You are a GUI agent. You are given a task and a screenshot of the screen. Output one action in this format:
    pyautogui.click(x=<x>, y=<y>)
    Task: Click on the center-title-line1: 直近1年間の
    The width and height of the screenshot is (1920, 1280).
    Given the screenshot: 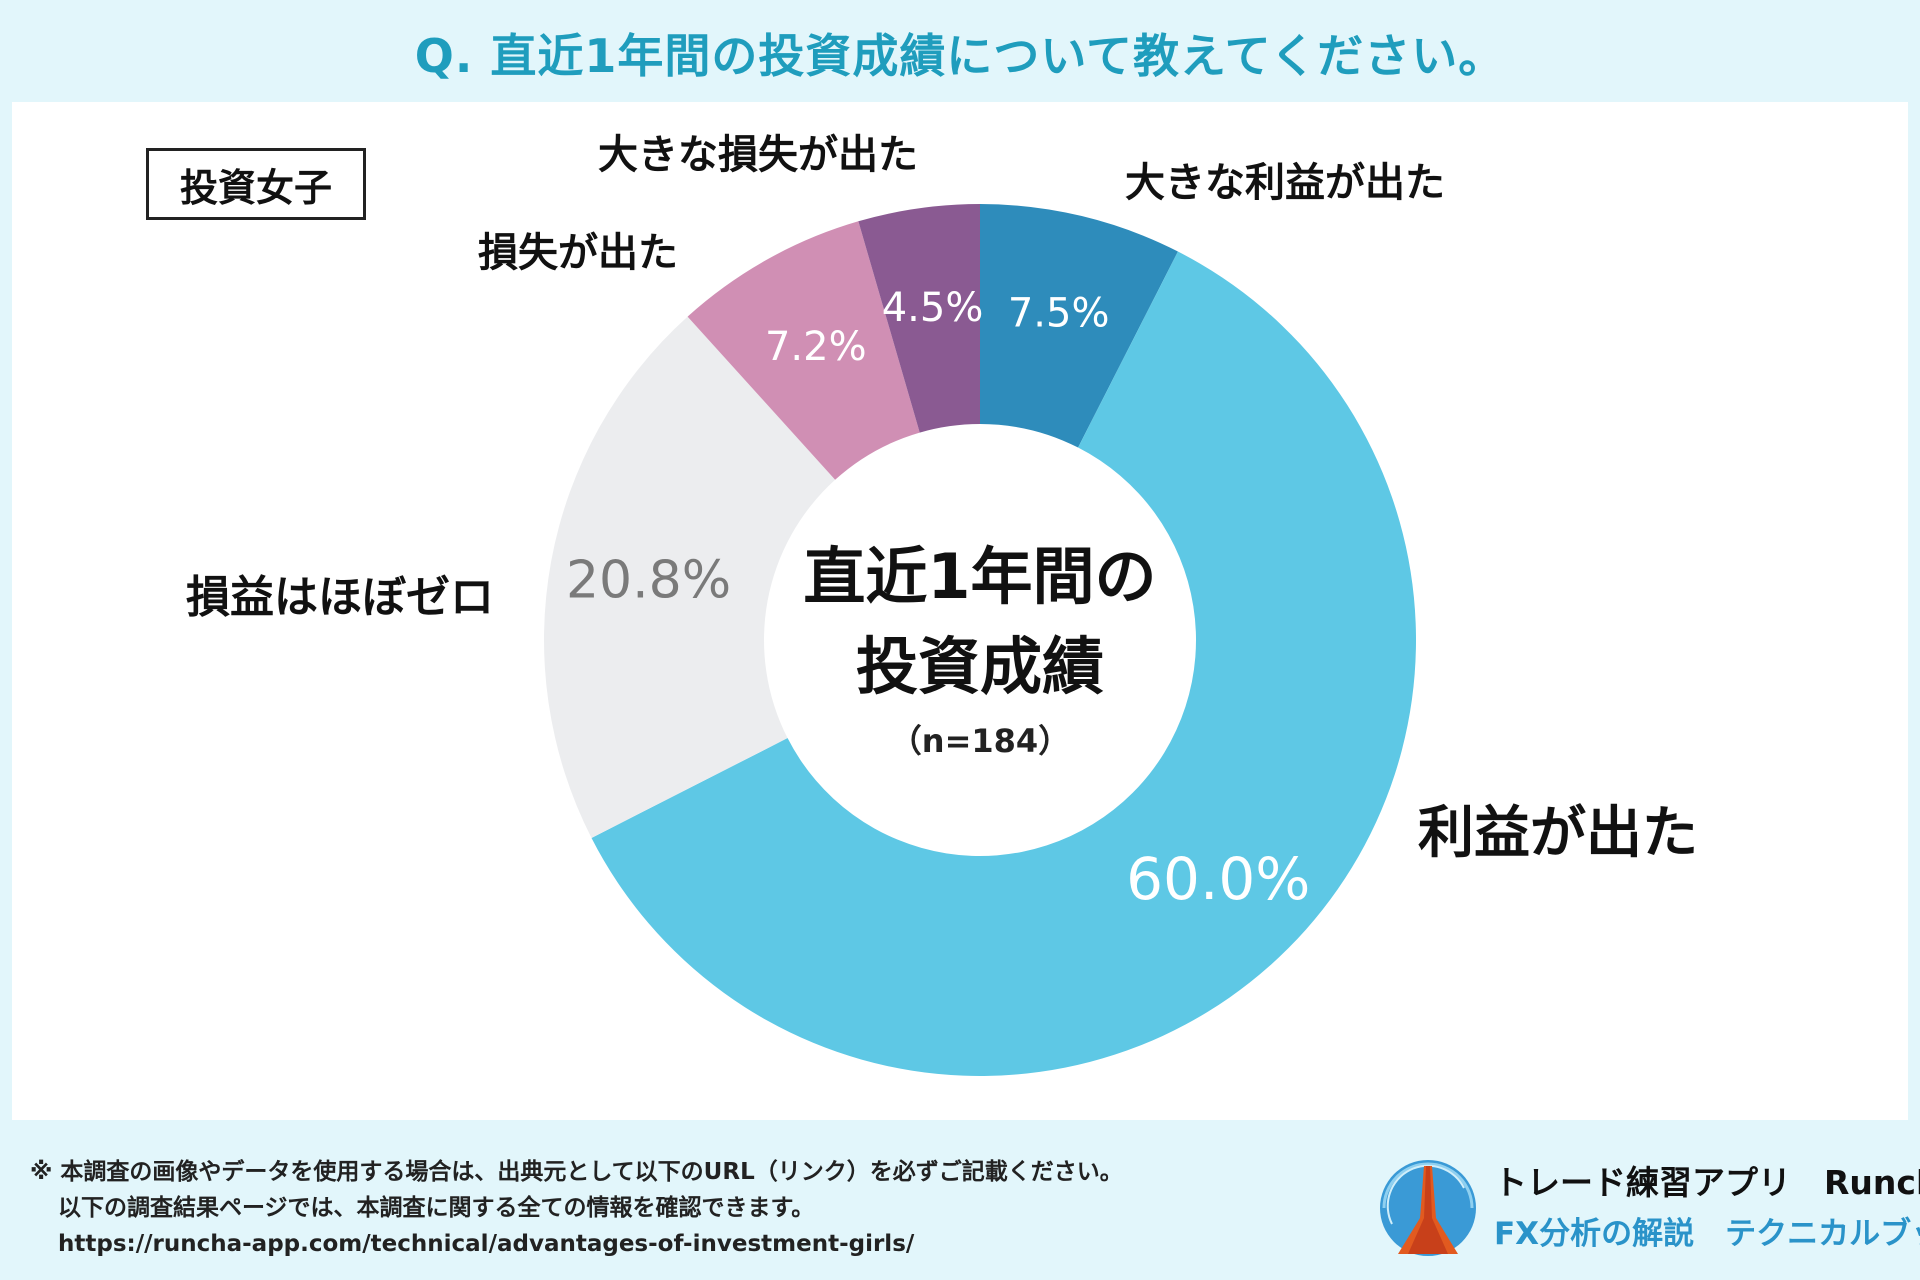 What is the action you would take?
    pyautogui.click(x=979, y=576)
    